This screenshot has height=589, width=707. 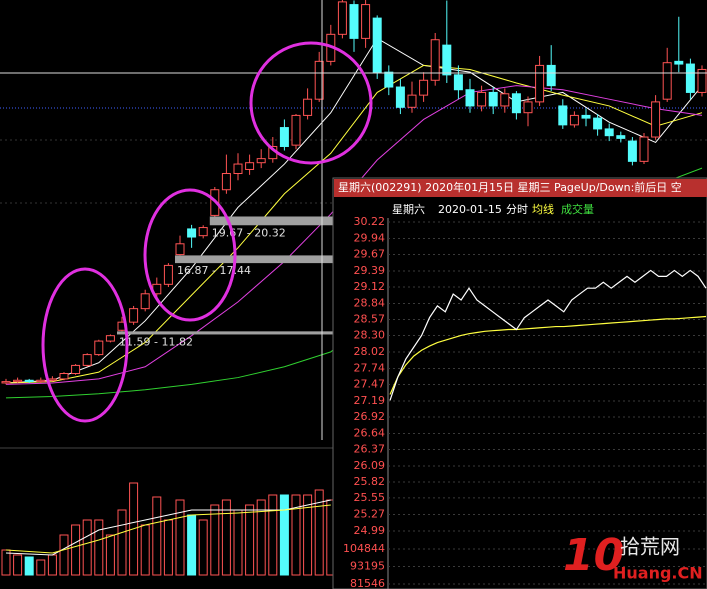 What do you see at coordinates (370, 465) in the screenshot?
I see `y-tick-label: 26.09` at bounding box center [370, 465].